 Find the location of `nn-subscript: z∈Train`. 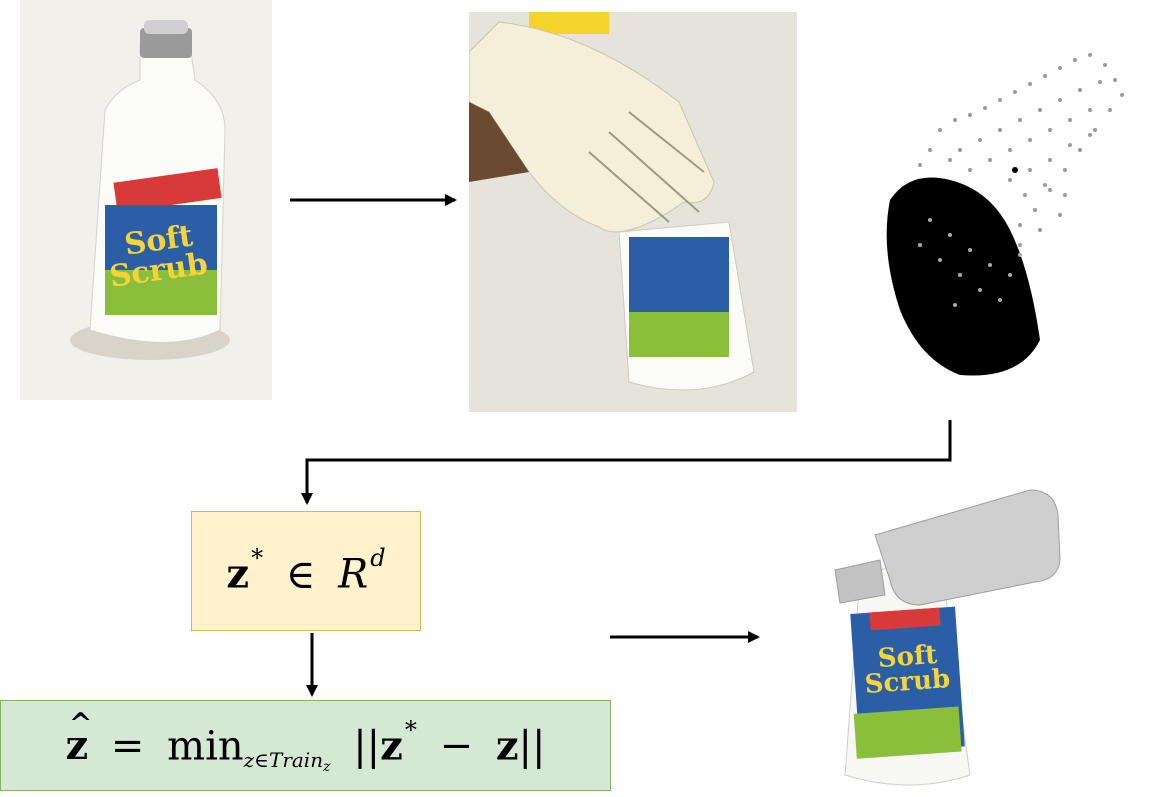

nn-subscript: z∈Train is located at coordinates (283, 760).